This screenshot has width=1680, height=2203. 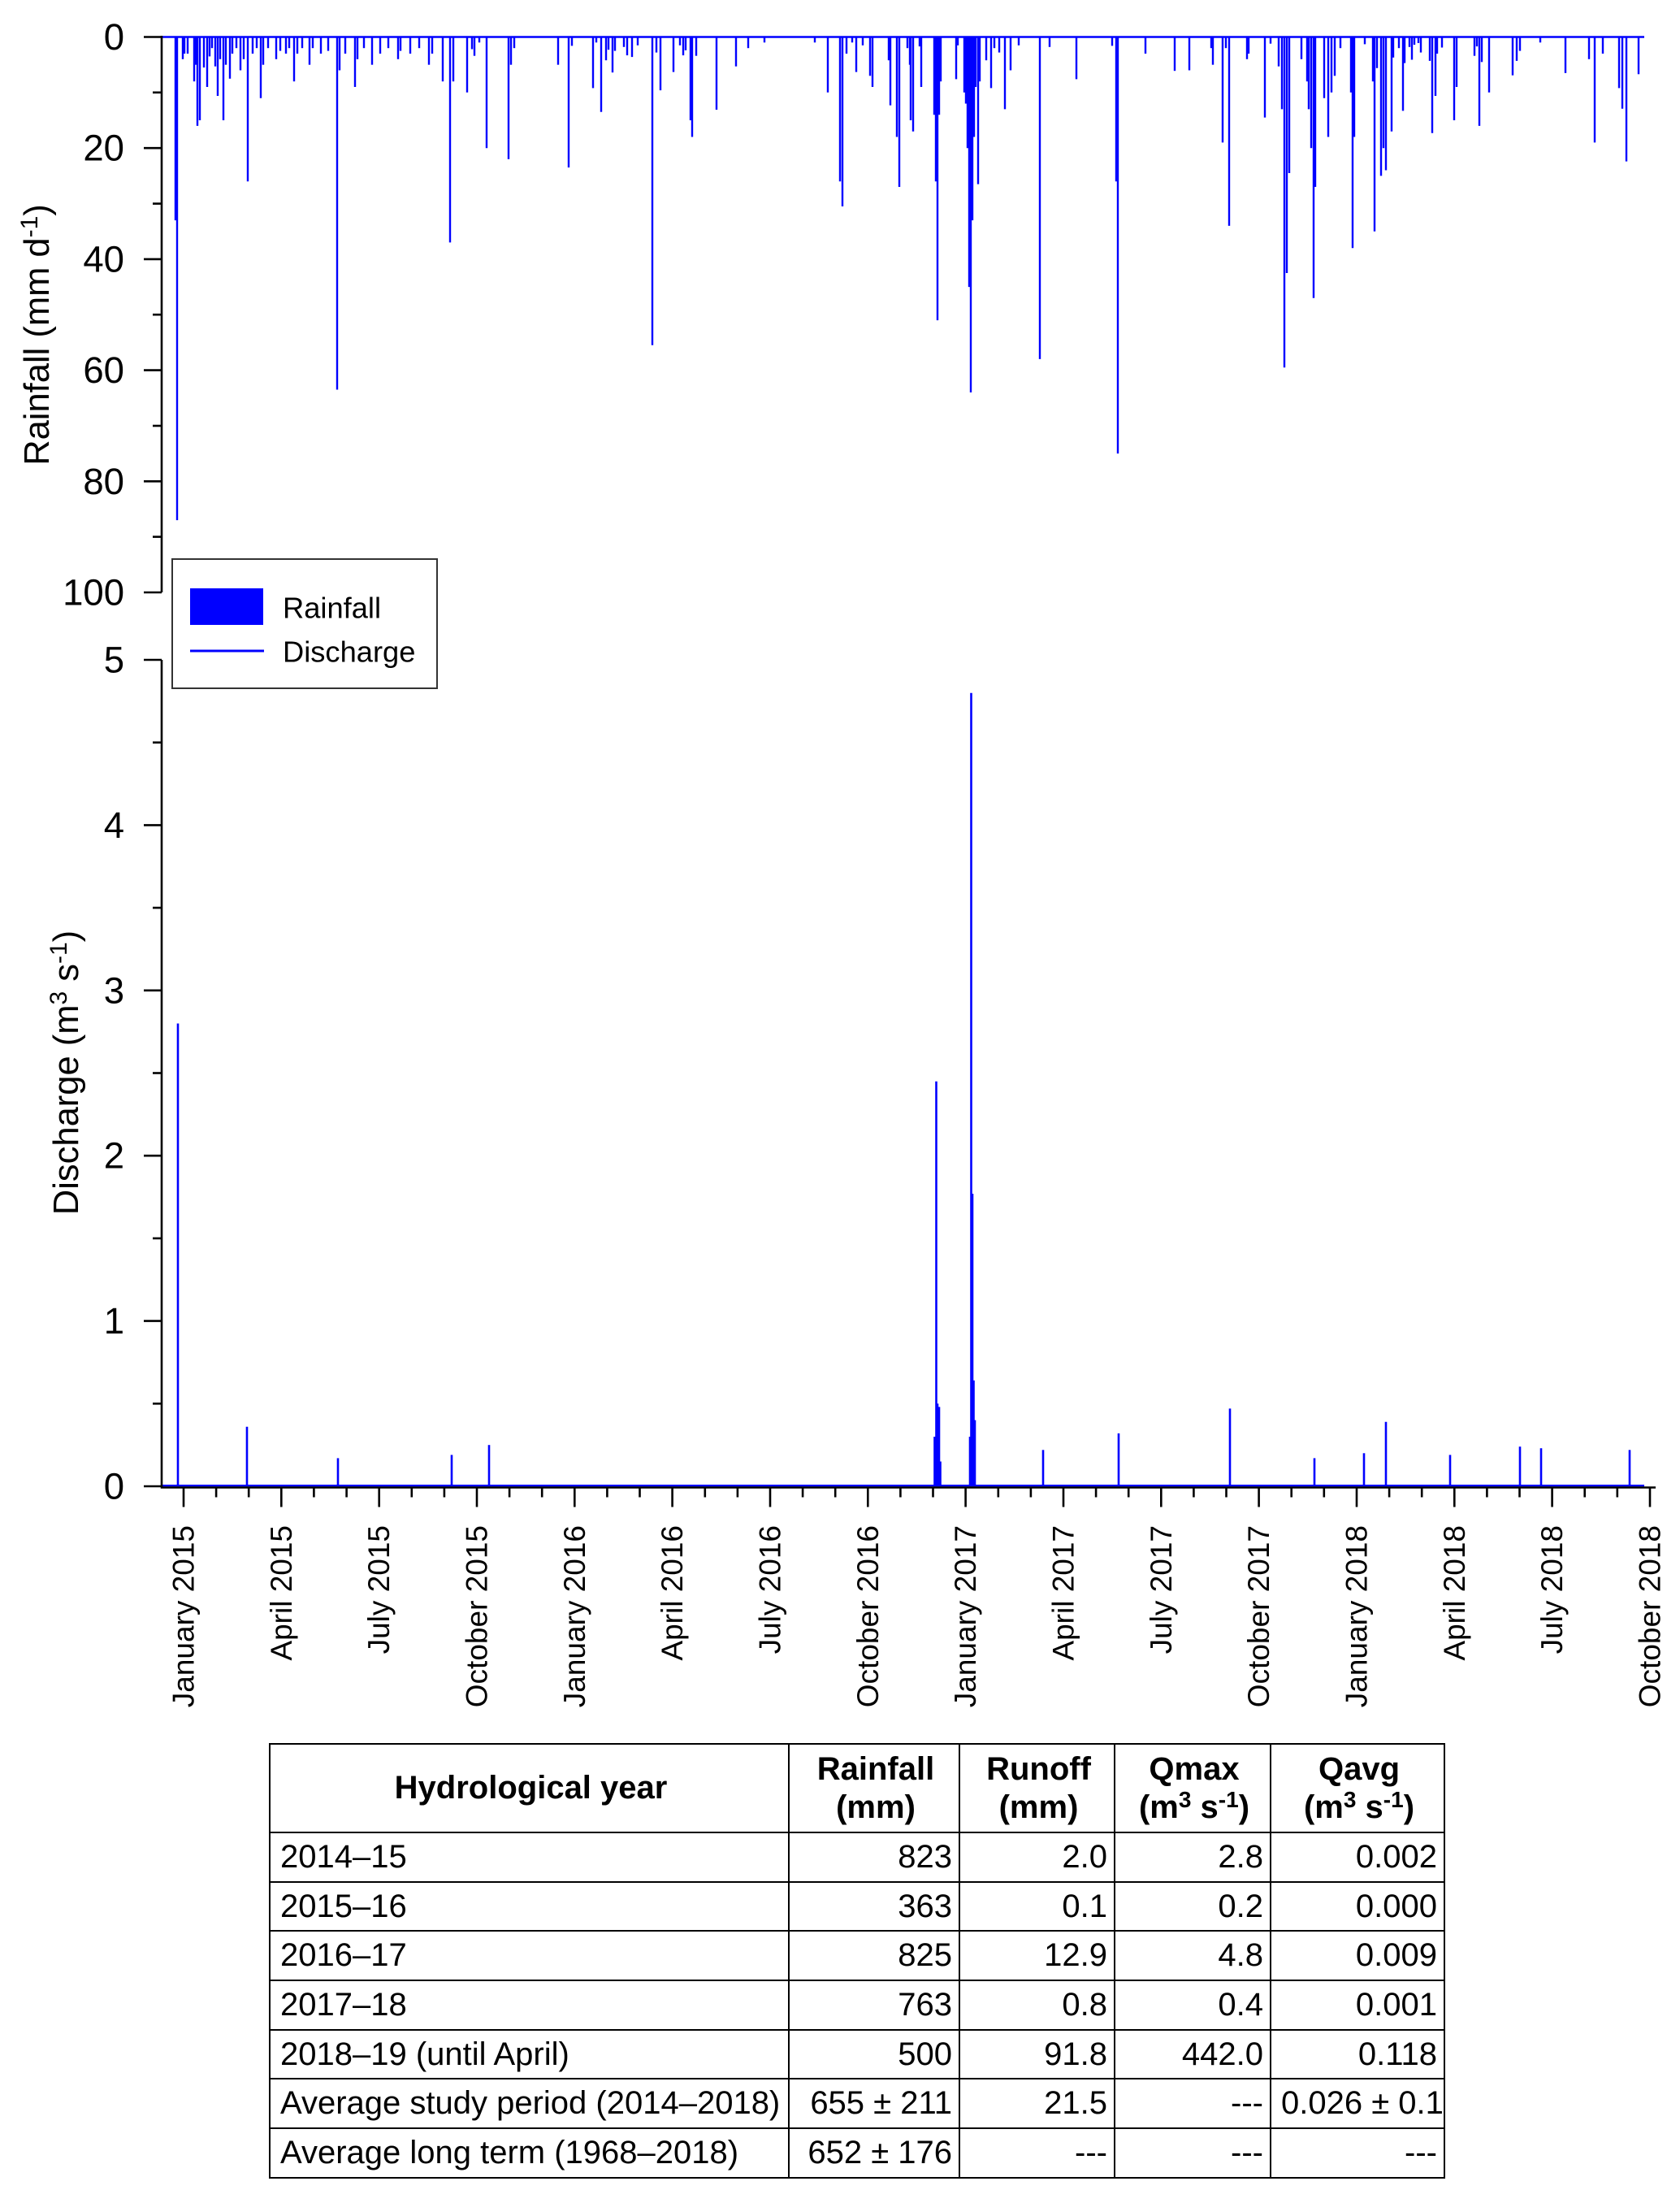 What do you see at coordinates (349, 652) in the screenshot?
I see `svg-text: Discharge` at bounding box center [349, 652].